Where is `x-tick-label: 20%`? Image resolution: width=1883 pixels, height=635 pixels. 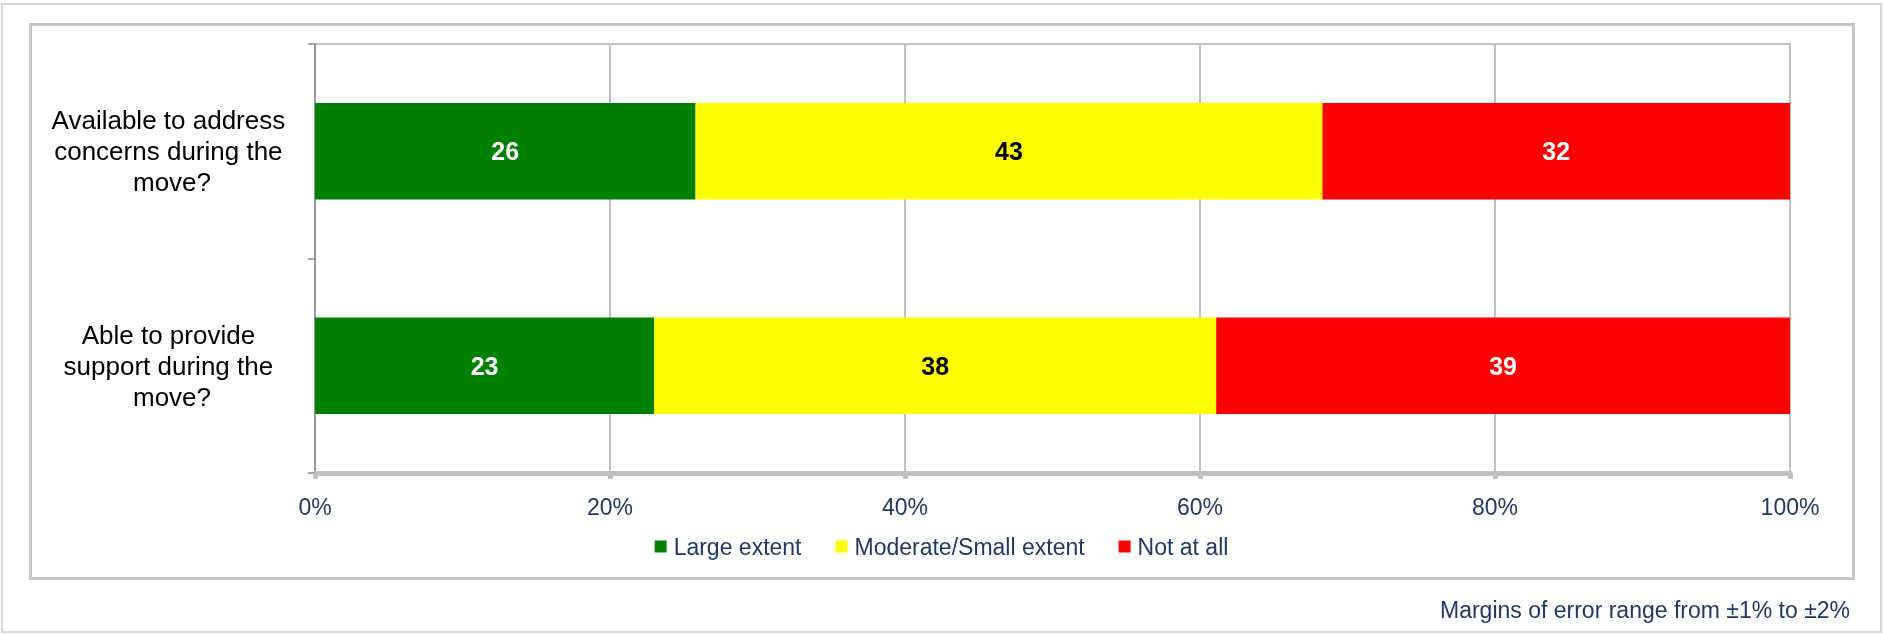
x-tick-label: 20% is located at coordinates (610, 506).